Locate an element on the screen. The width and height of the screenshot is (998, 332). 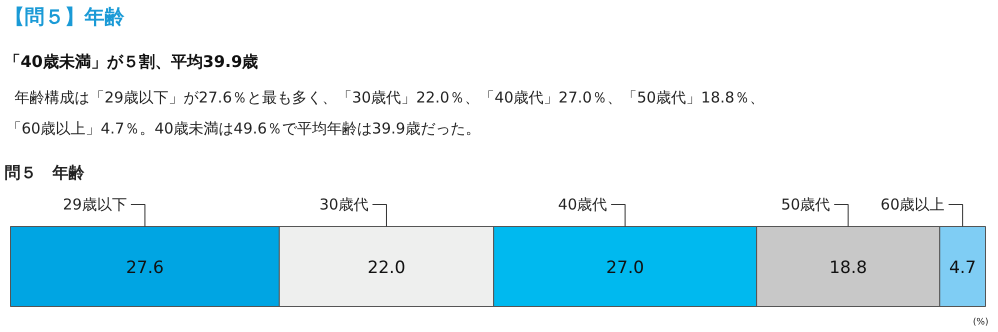
data-label: 22.0 is located at coordinates (387, 268).